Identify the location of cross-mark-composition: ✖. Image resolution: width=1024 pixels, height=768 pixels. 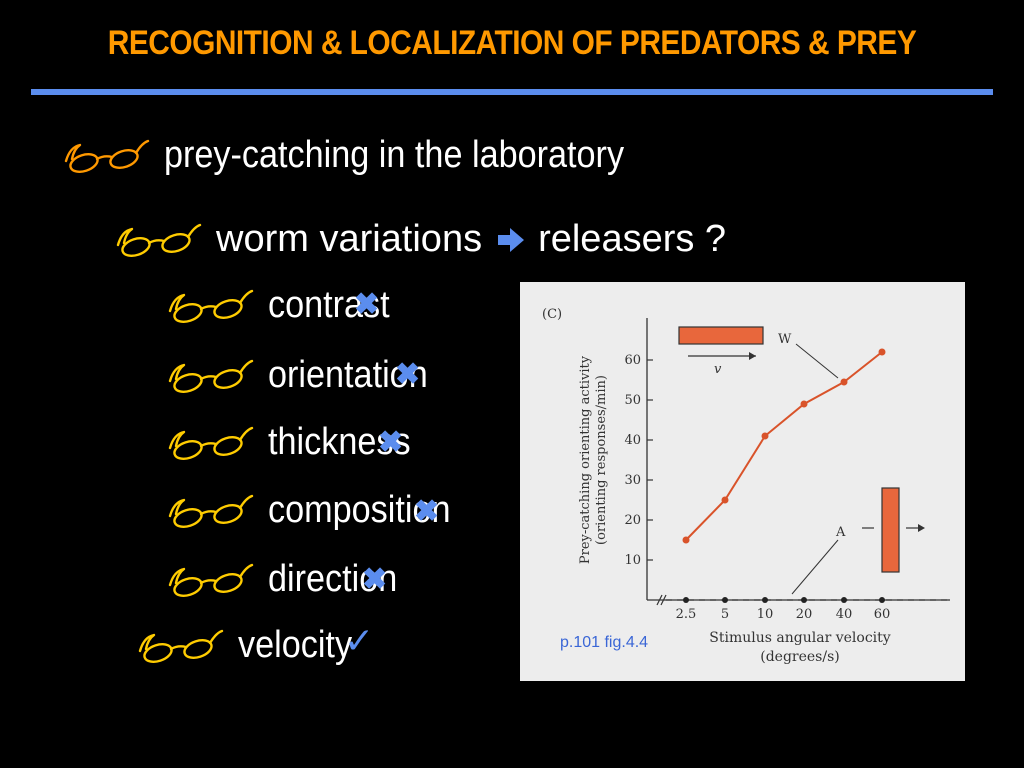
(427, 511).